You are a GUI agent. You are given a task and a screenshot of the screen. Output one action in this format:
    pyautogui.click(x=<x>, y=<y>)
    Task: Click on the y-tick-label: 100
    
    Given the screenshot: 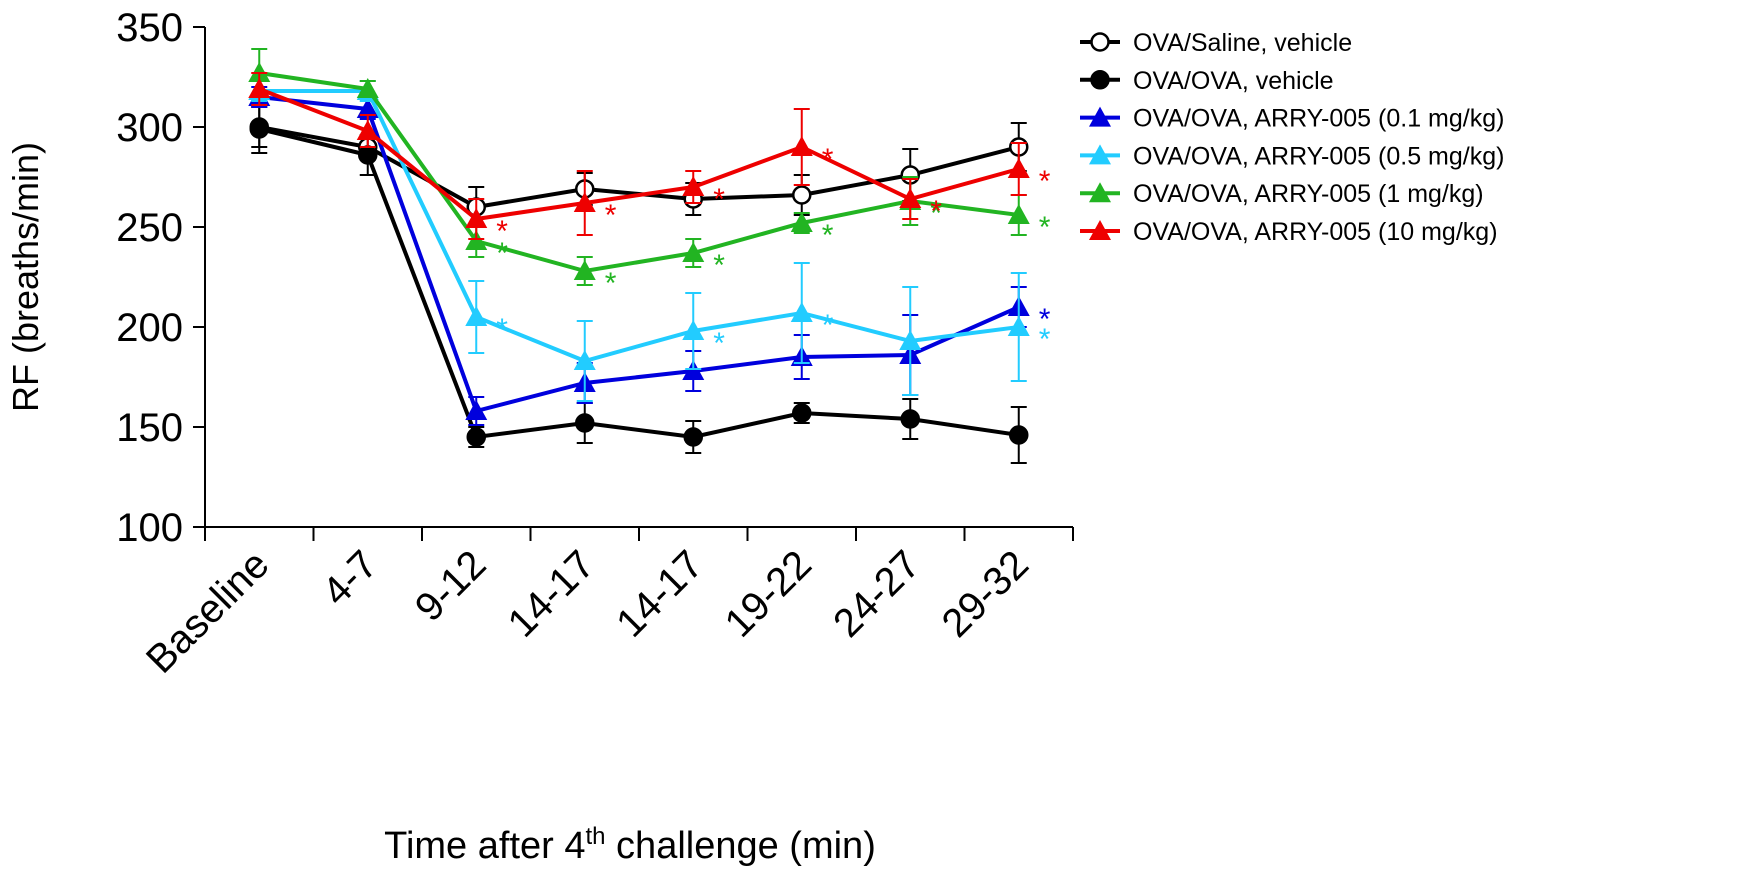 What is the action you would take?
    pyautogui.click(x=149, y=528)
    